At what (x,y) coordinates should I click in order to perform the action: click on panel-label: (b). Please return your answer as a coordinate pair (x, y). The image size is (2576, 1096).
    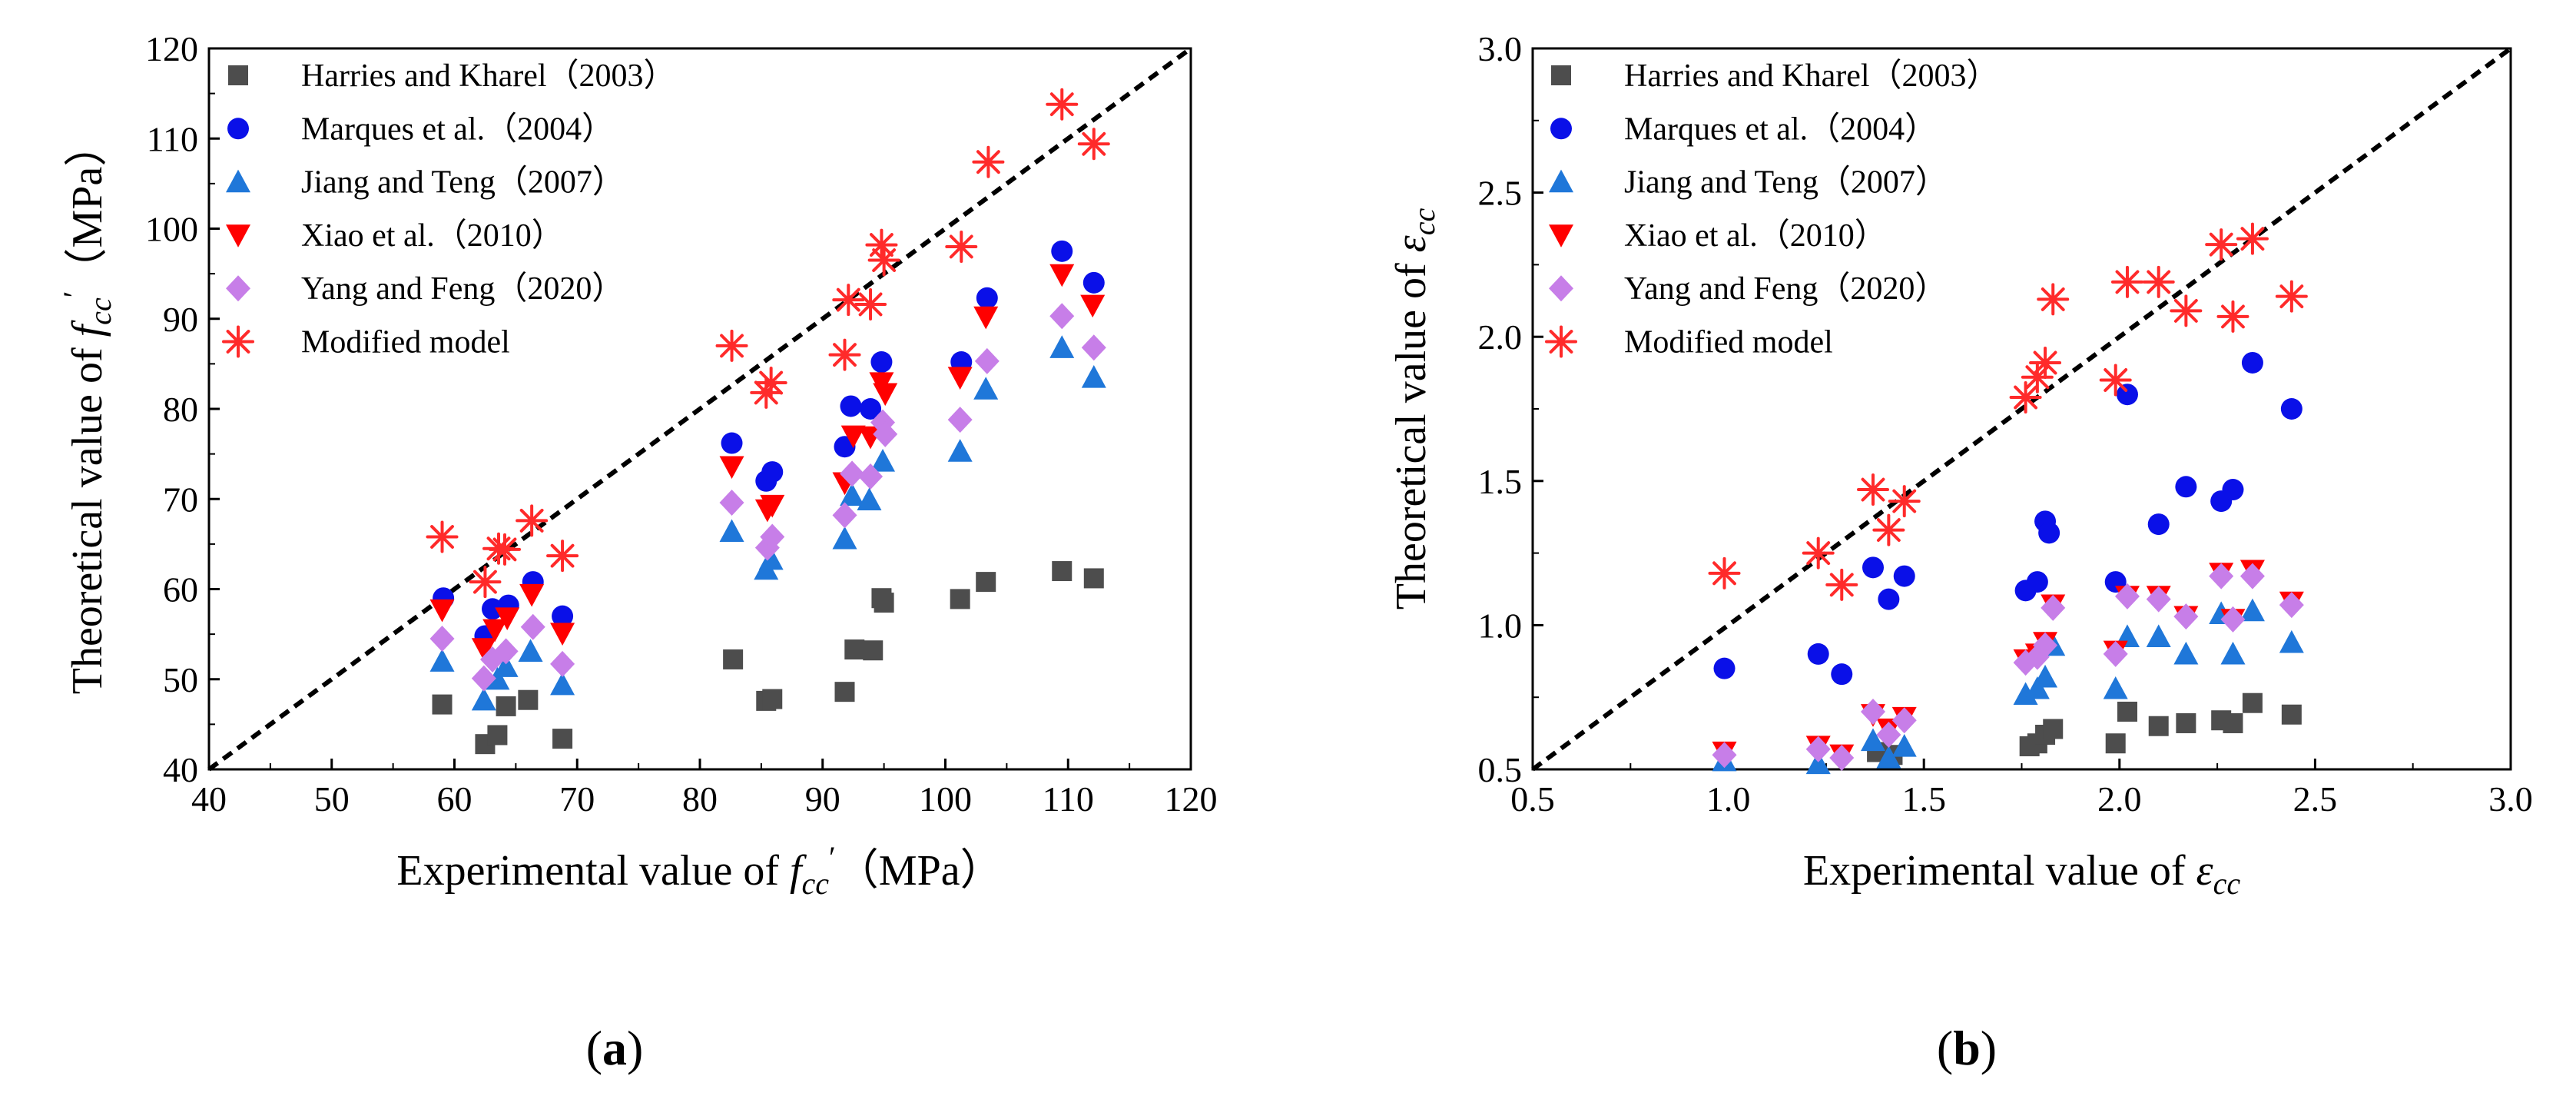
    Looking at the image, I should click on (1967, 1048).